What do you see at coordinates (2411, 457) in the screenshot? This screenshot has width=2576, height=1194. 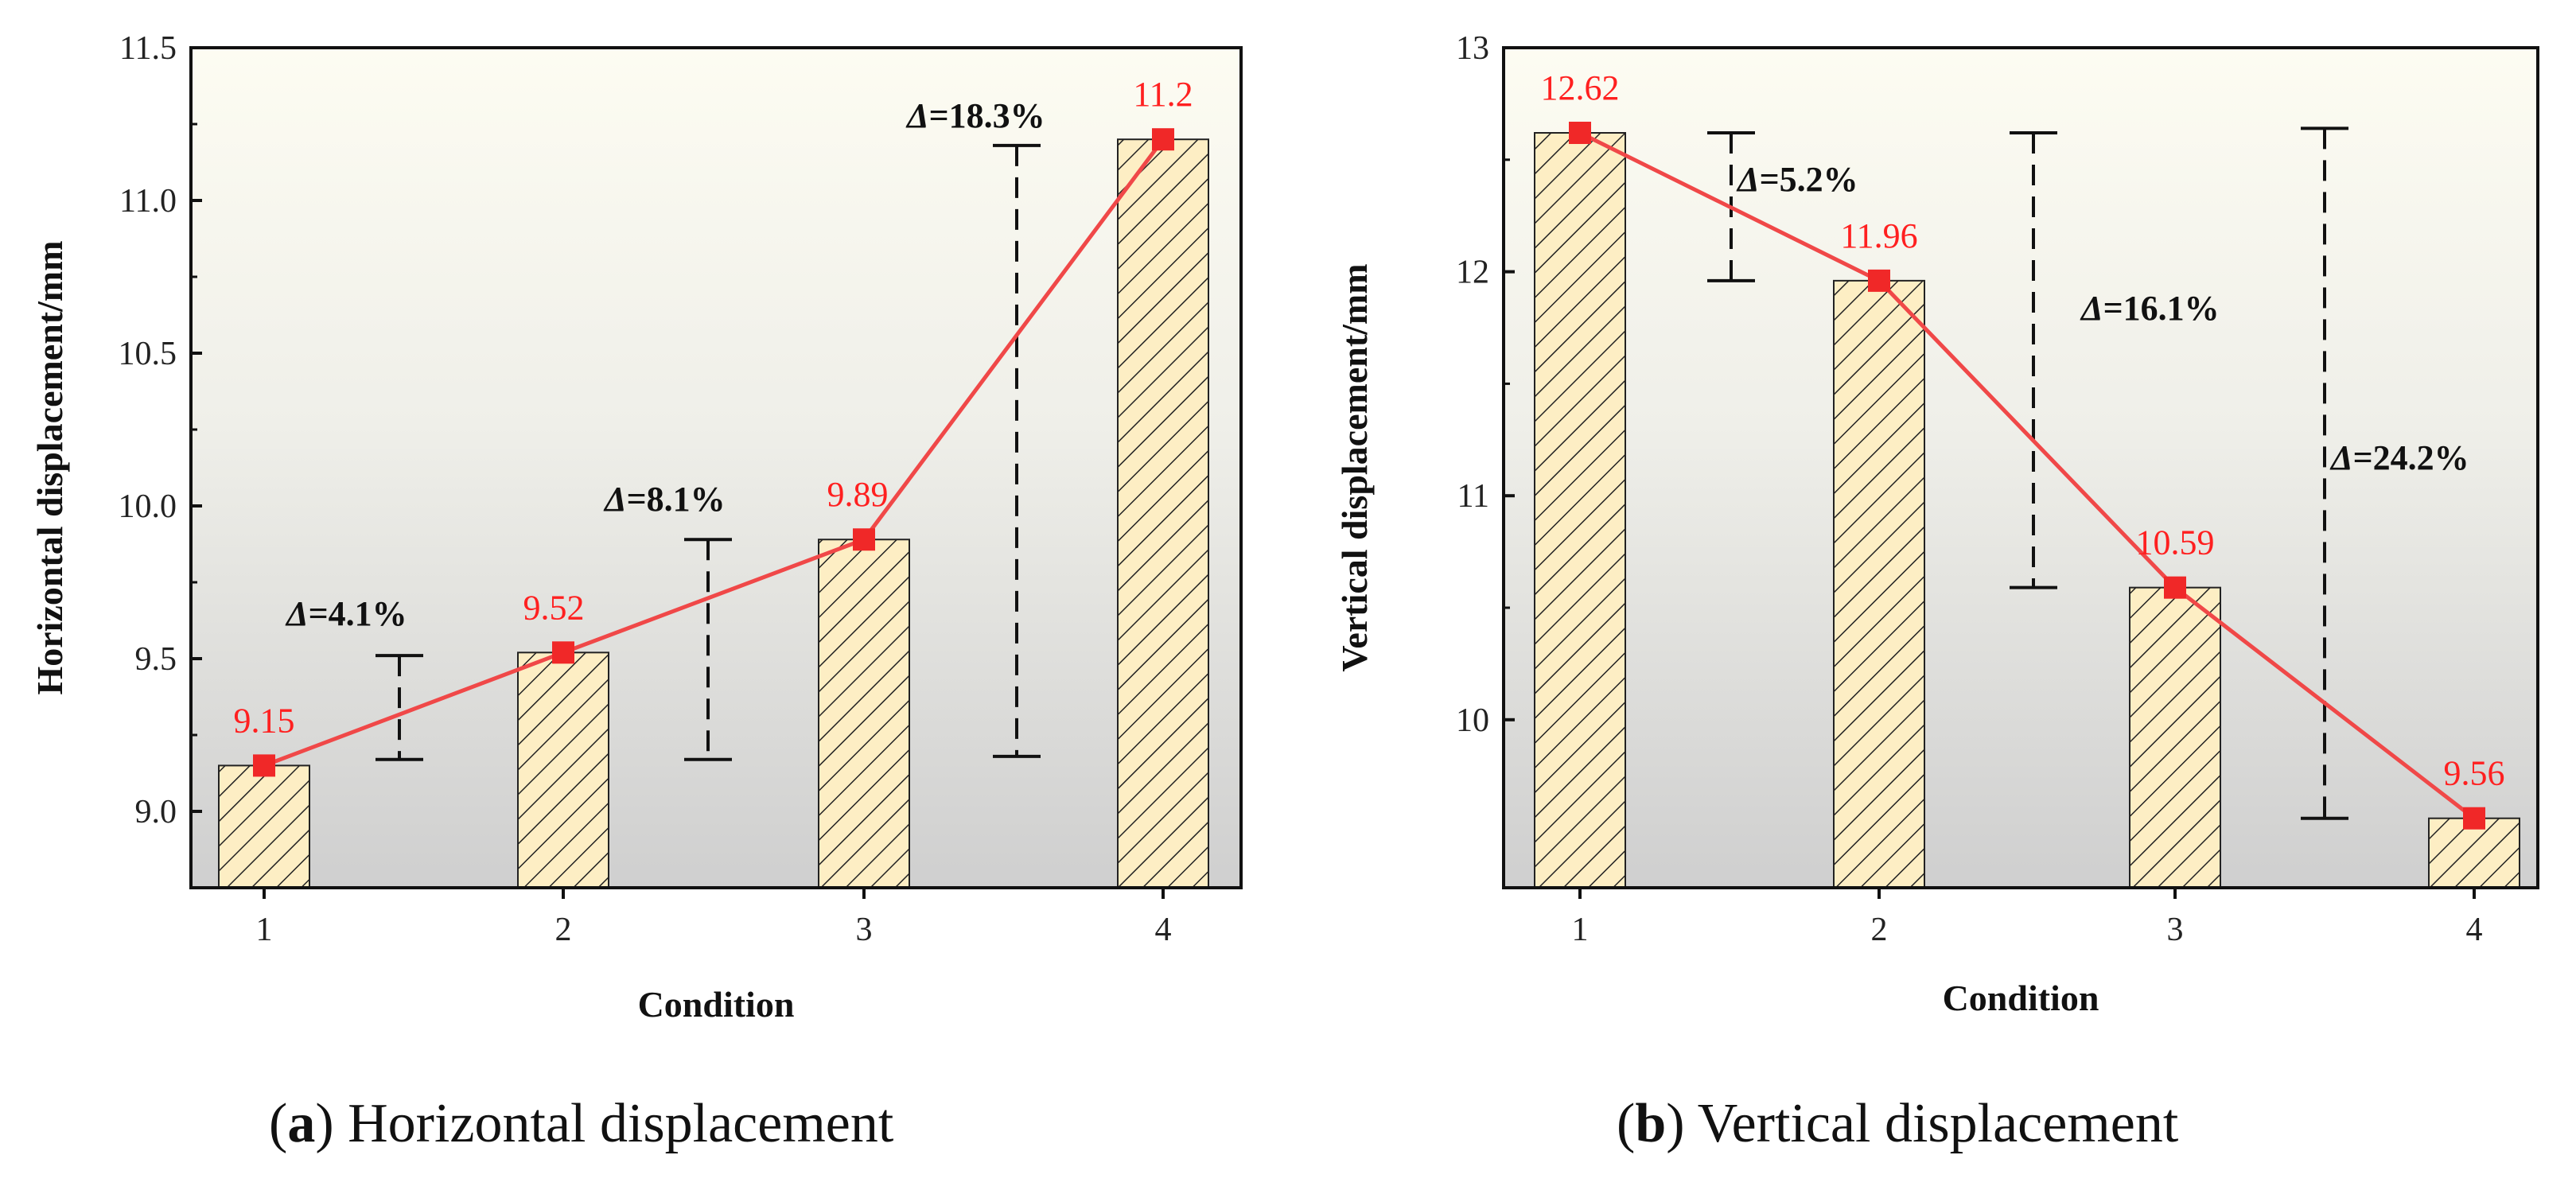 I see `delta-value: =24.2%` at bounding box center [2411, 457].